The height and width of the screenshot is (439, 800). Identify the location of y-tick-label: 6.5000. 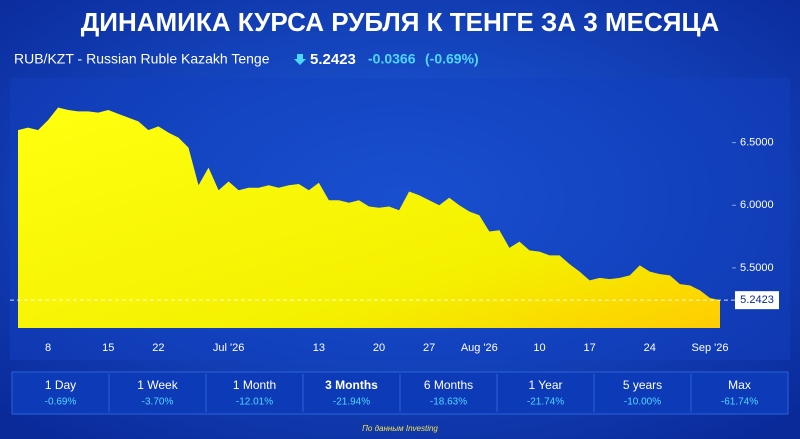
(757, 143).